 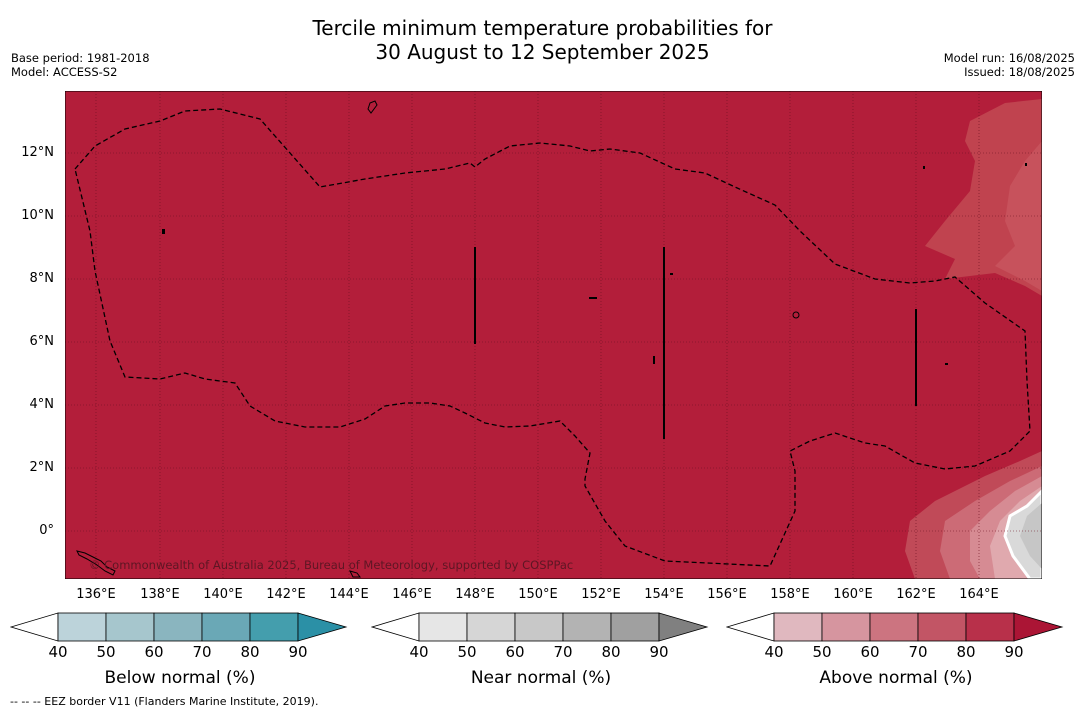 What do you see at coordinates (42, 278) in the screenshot?
I see `lat-label-8n: 8°N` at bounding box center [42, 278].